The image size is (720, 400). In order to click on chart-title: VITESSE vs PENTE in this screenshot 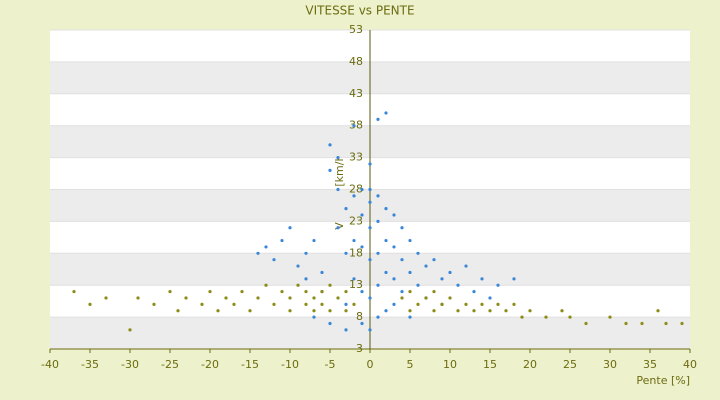, I will do `click(359, 11)`.